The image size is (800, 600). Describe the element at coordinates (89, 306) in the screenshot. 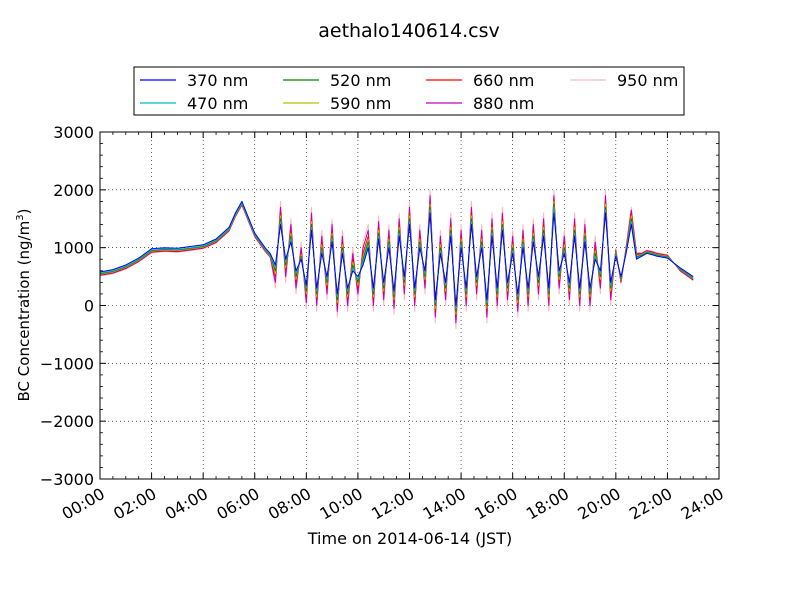

I see `y-tick-label: 0` at that location.